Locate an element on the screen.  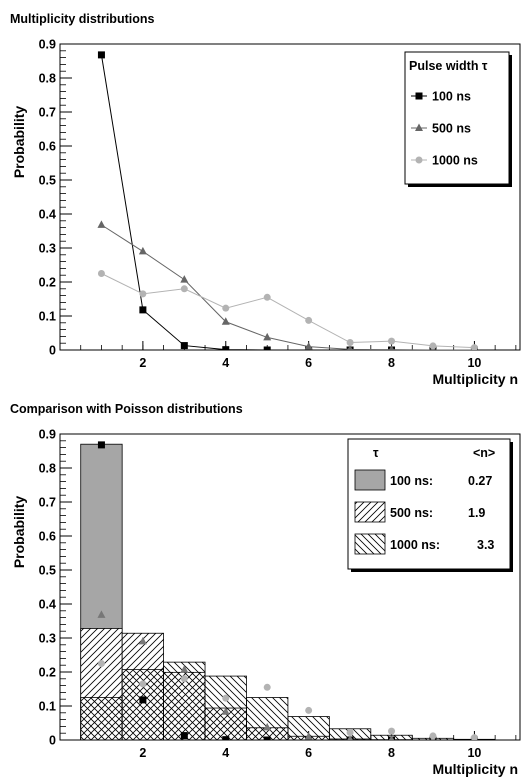
legend-entry: 100 ns is located at coordinates (451, 97).